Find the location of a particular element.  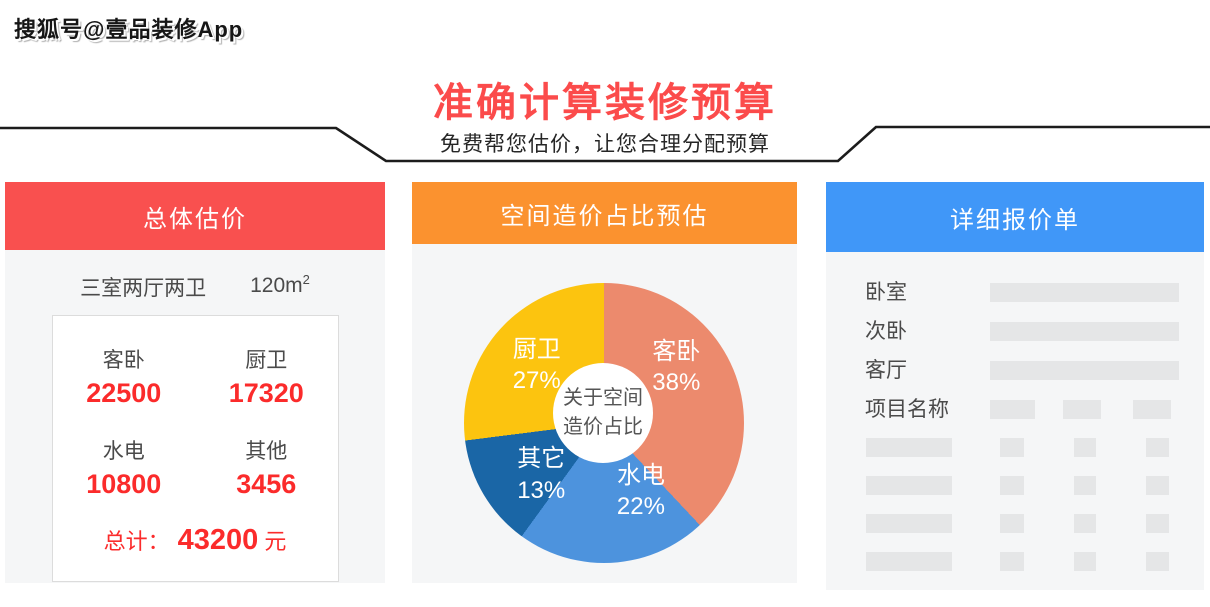

price-item-qita: 其他 3456 is located at coordinates (266, 467).